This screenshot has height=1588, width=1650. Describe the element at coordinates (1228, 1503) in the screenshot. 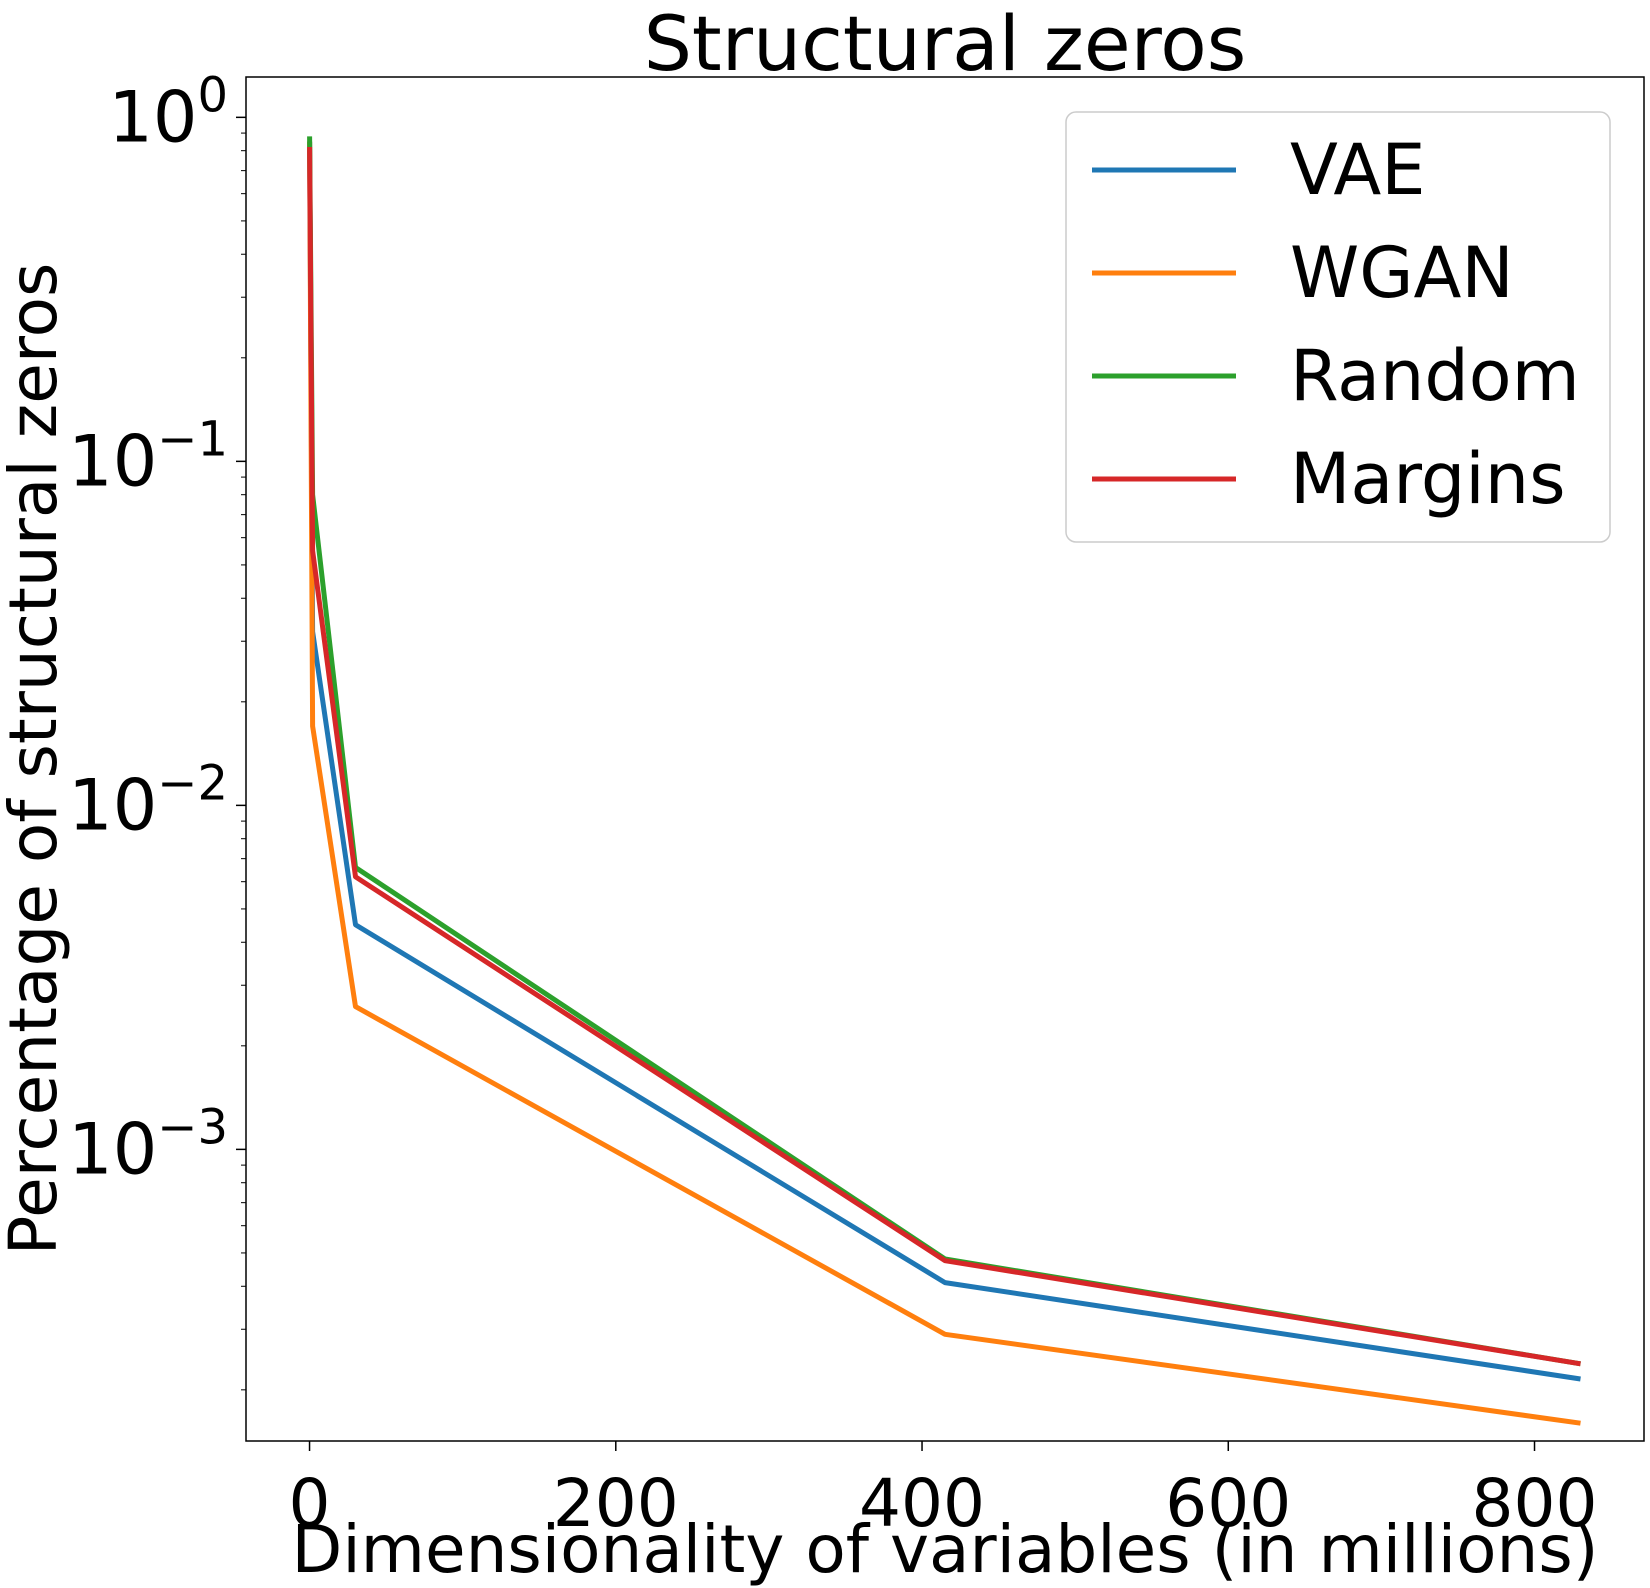

I see `x-tick-label: 600` at that location.